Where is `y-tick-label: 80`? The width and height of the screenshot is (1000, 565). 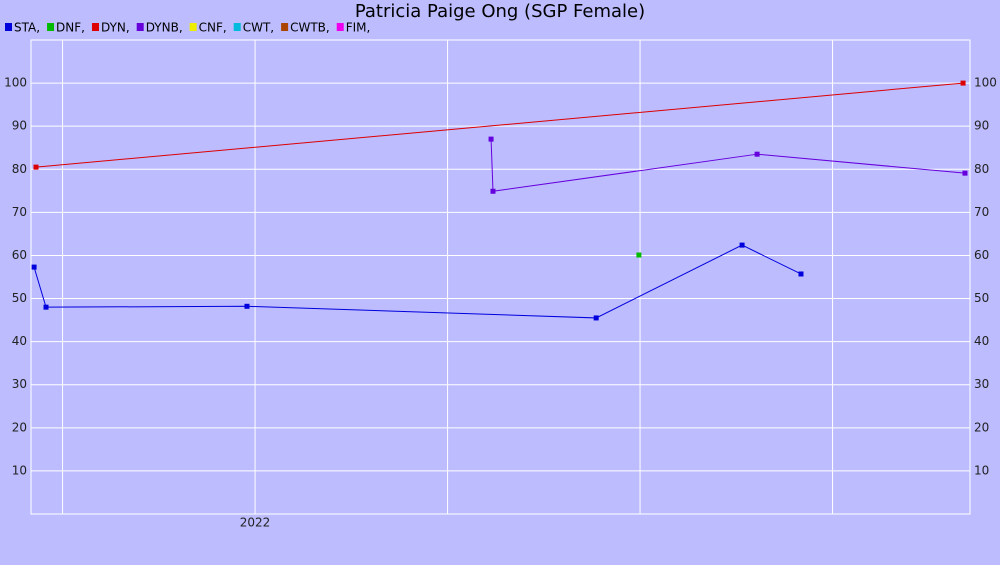
y-tick-label: 80 is located at coordinates (19, 169).